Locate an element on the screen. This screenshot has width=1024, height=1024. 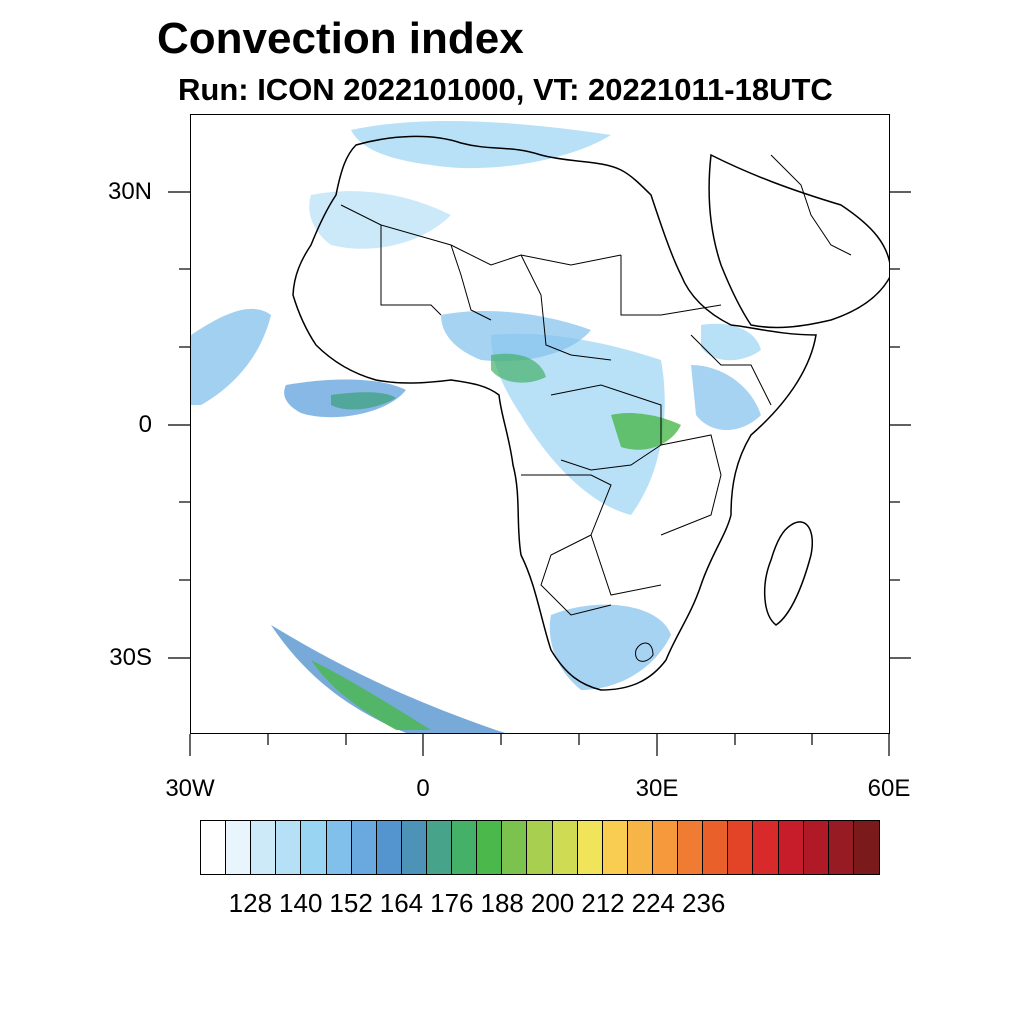
y-tick-label: 30S is located at coordinates (130, 657).